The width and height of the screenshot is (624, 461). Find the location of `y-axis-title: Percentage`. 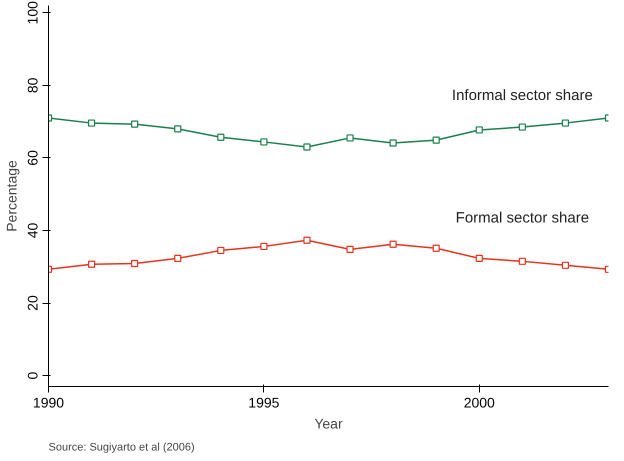

y-axis-title: Percentage is located at coordinates (12, 196).